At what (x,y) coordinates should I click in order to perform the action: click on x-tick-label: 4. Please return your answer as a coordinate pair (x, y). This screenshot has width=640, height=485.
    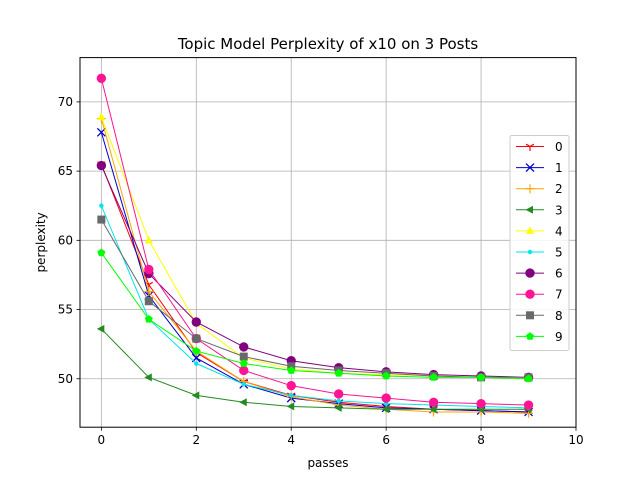
    Looking at the image, I should click on (291, 440).